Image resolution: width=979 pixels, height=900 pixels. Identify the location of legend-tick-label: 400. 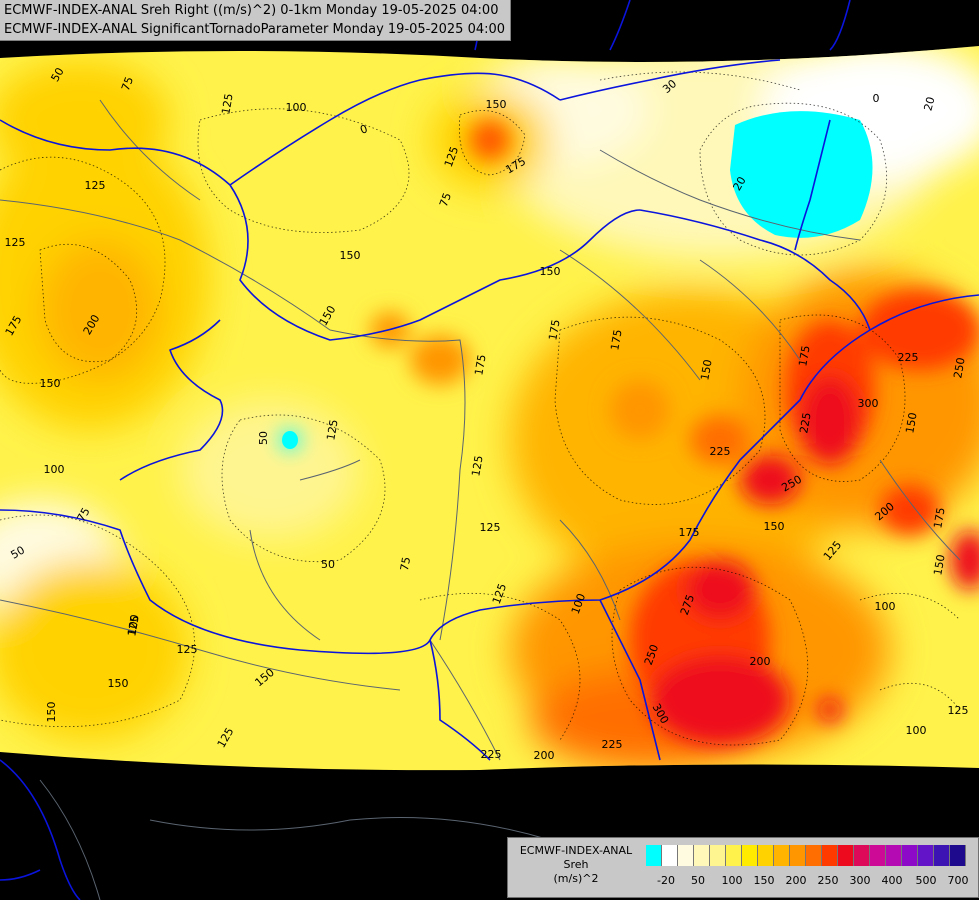
(892, 880).